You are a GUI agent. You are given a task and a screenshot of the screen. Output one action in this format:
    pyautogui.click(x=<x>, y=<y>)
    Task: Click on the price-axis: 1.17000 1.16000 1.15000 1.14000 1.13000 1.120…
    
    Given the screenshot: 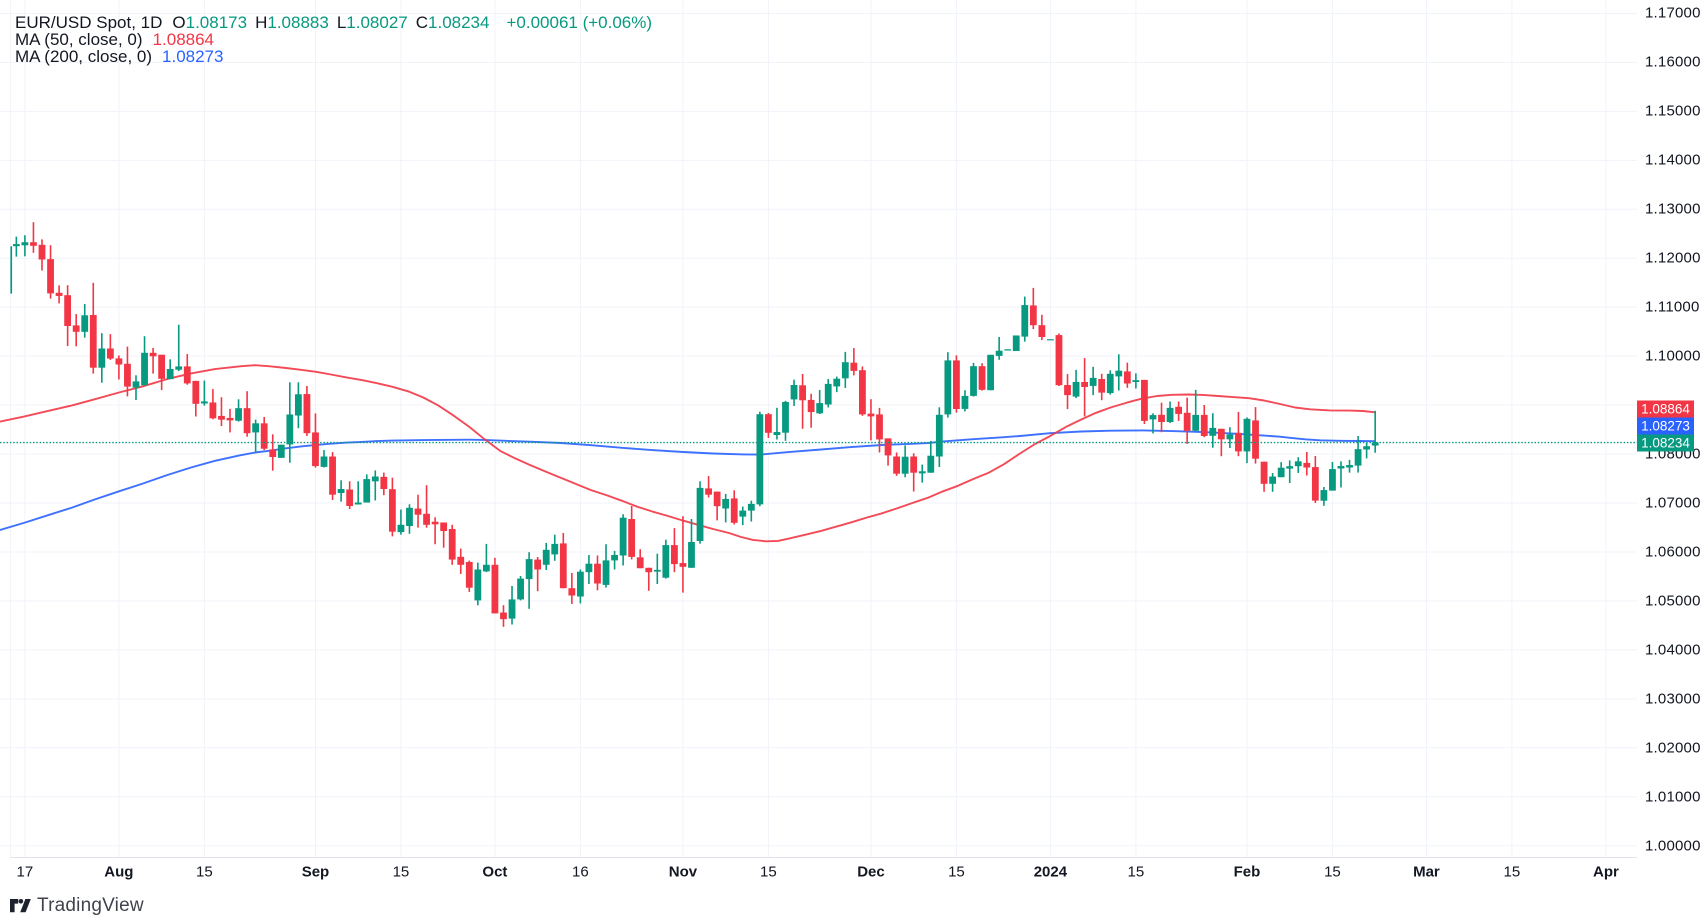 What is the action you would take?
    pyautogui.click(x=1671, y=429)
    